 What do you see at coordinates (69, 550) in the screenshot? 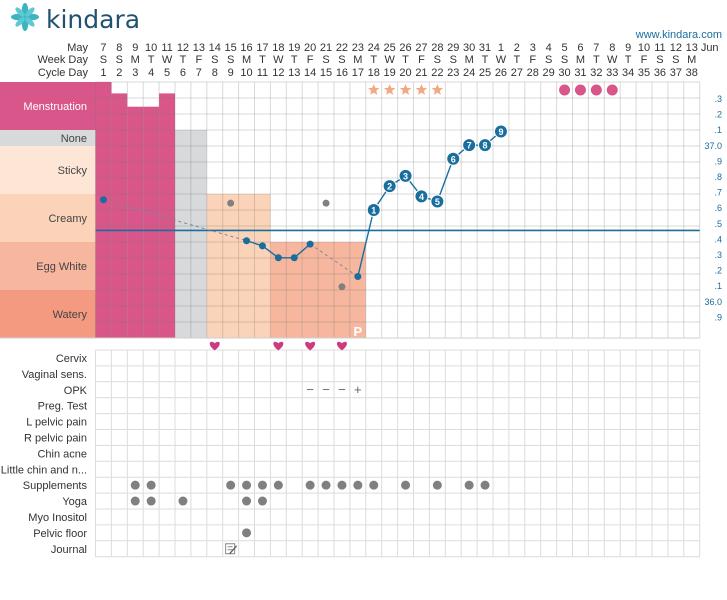
I see `observation-label: Journal` at bounding box center [69, 550].